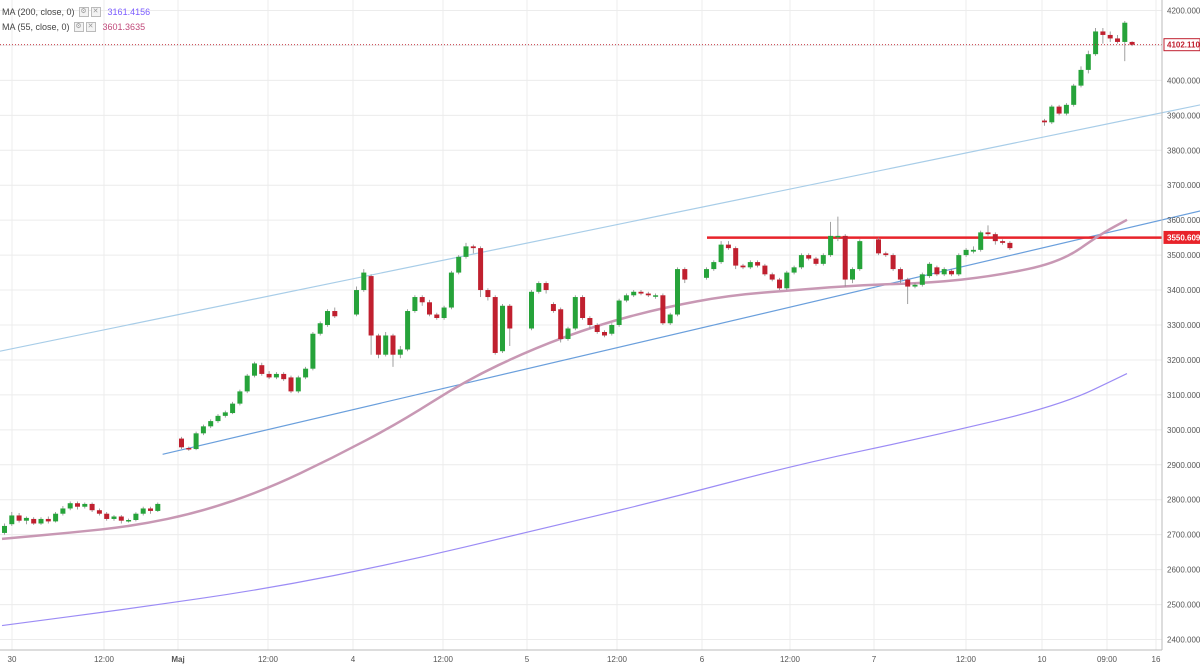 Image resolution: width=1200 pixels, height=665 pixels. I want to click on y-tick-label: 3000.000, so click(1183, 430).